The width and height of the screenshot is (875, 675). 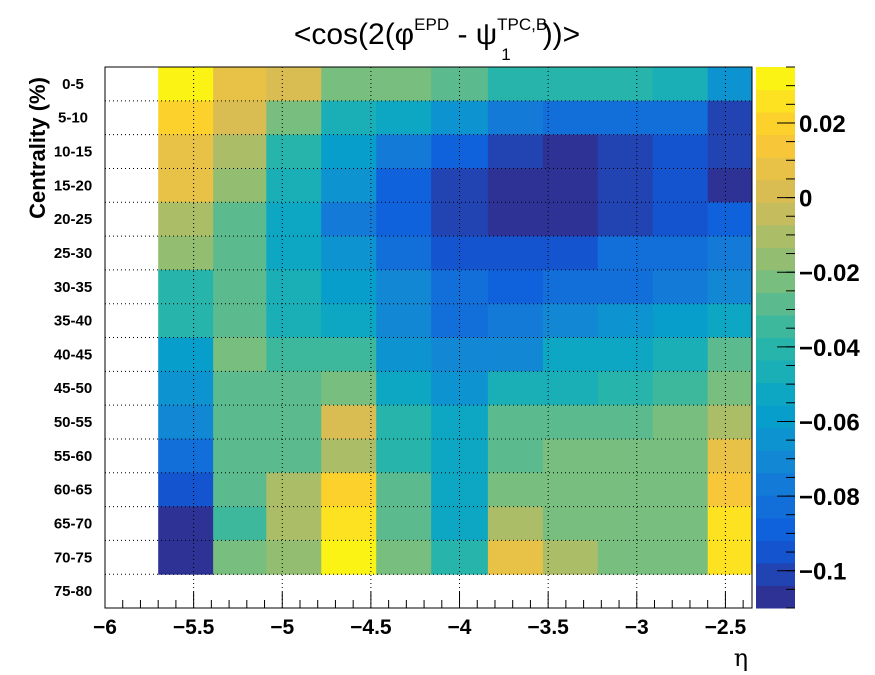 What do you see at coordinates (73, 253) in the screenshot?
I see `y-category-label: 25-30` at bounding box center [73, 253].